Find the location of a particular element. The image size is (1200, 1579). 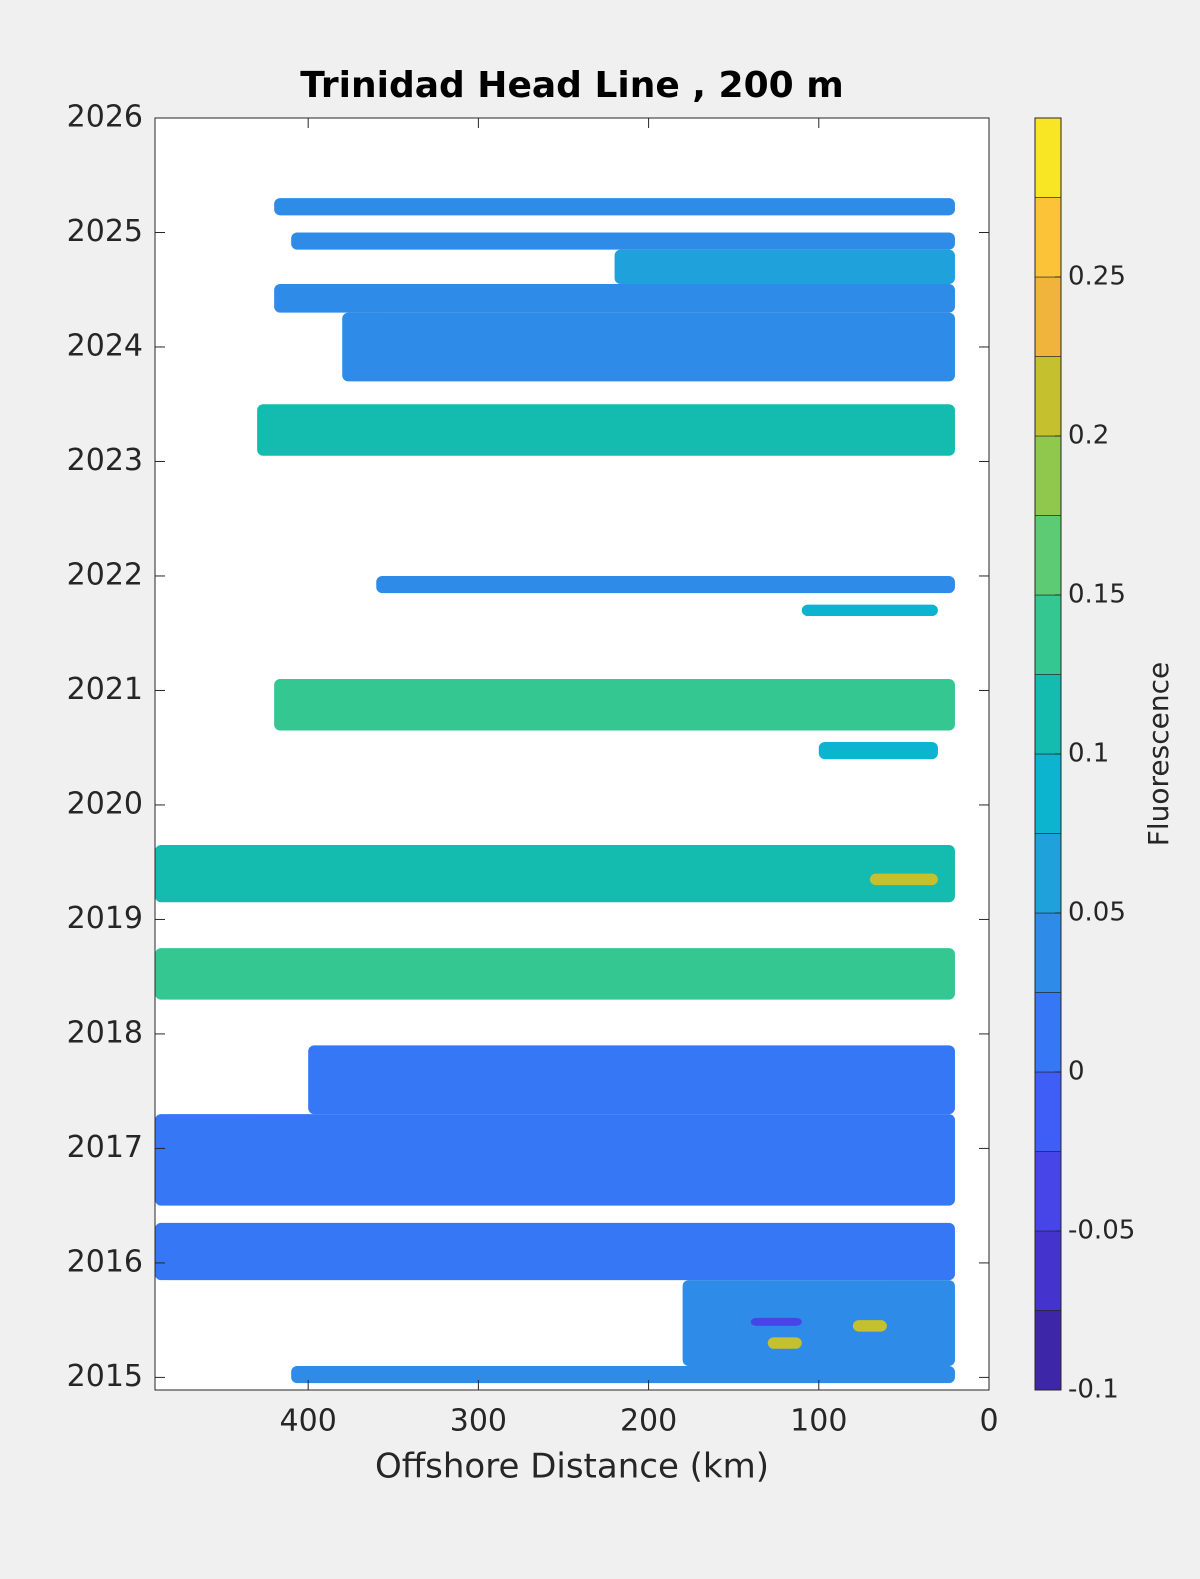

colorbar-label: Fluorescence is located at coordinates (1158, 754).